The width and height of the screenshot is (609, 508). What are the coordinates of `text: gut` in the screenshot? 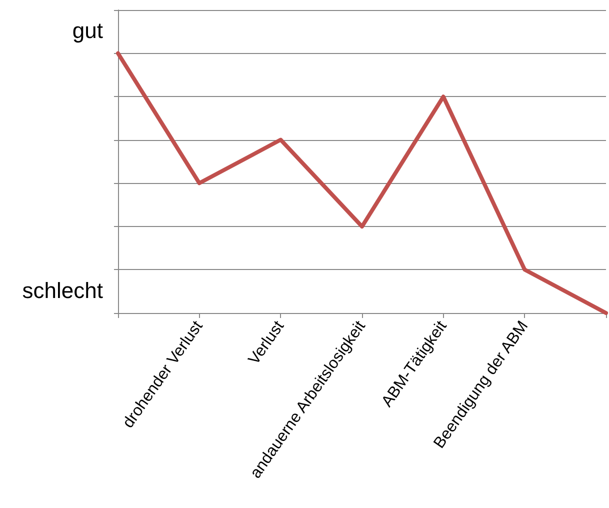 It's located at (87, 31).